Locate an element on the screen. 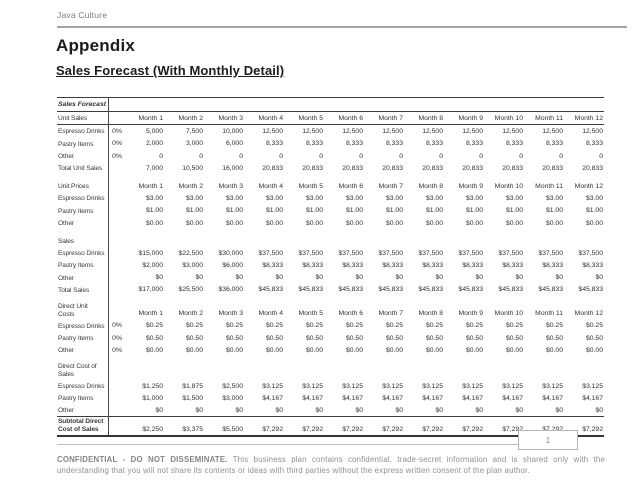  month-header: Month 9 is located at coordinates (470, 119).